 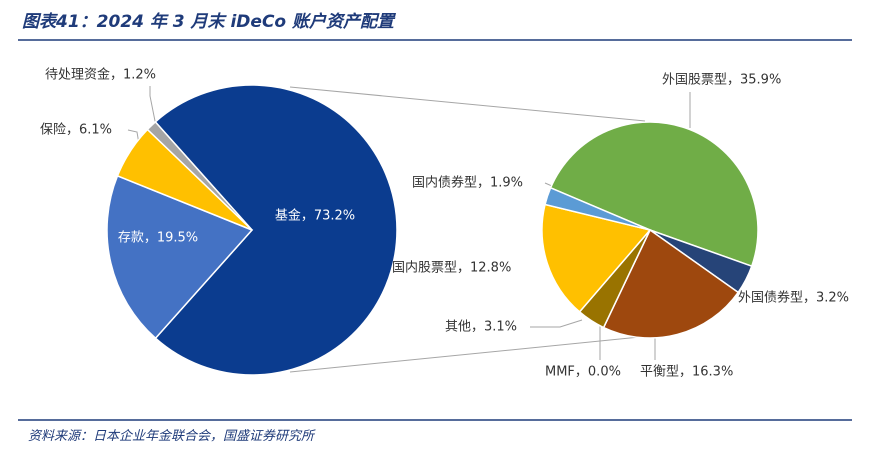 I want to click on data-label: MMF，0.0%, so click(x=583, y=372).